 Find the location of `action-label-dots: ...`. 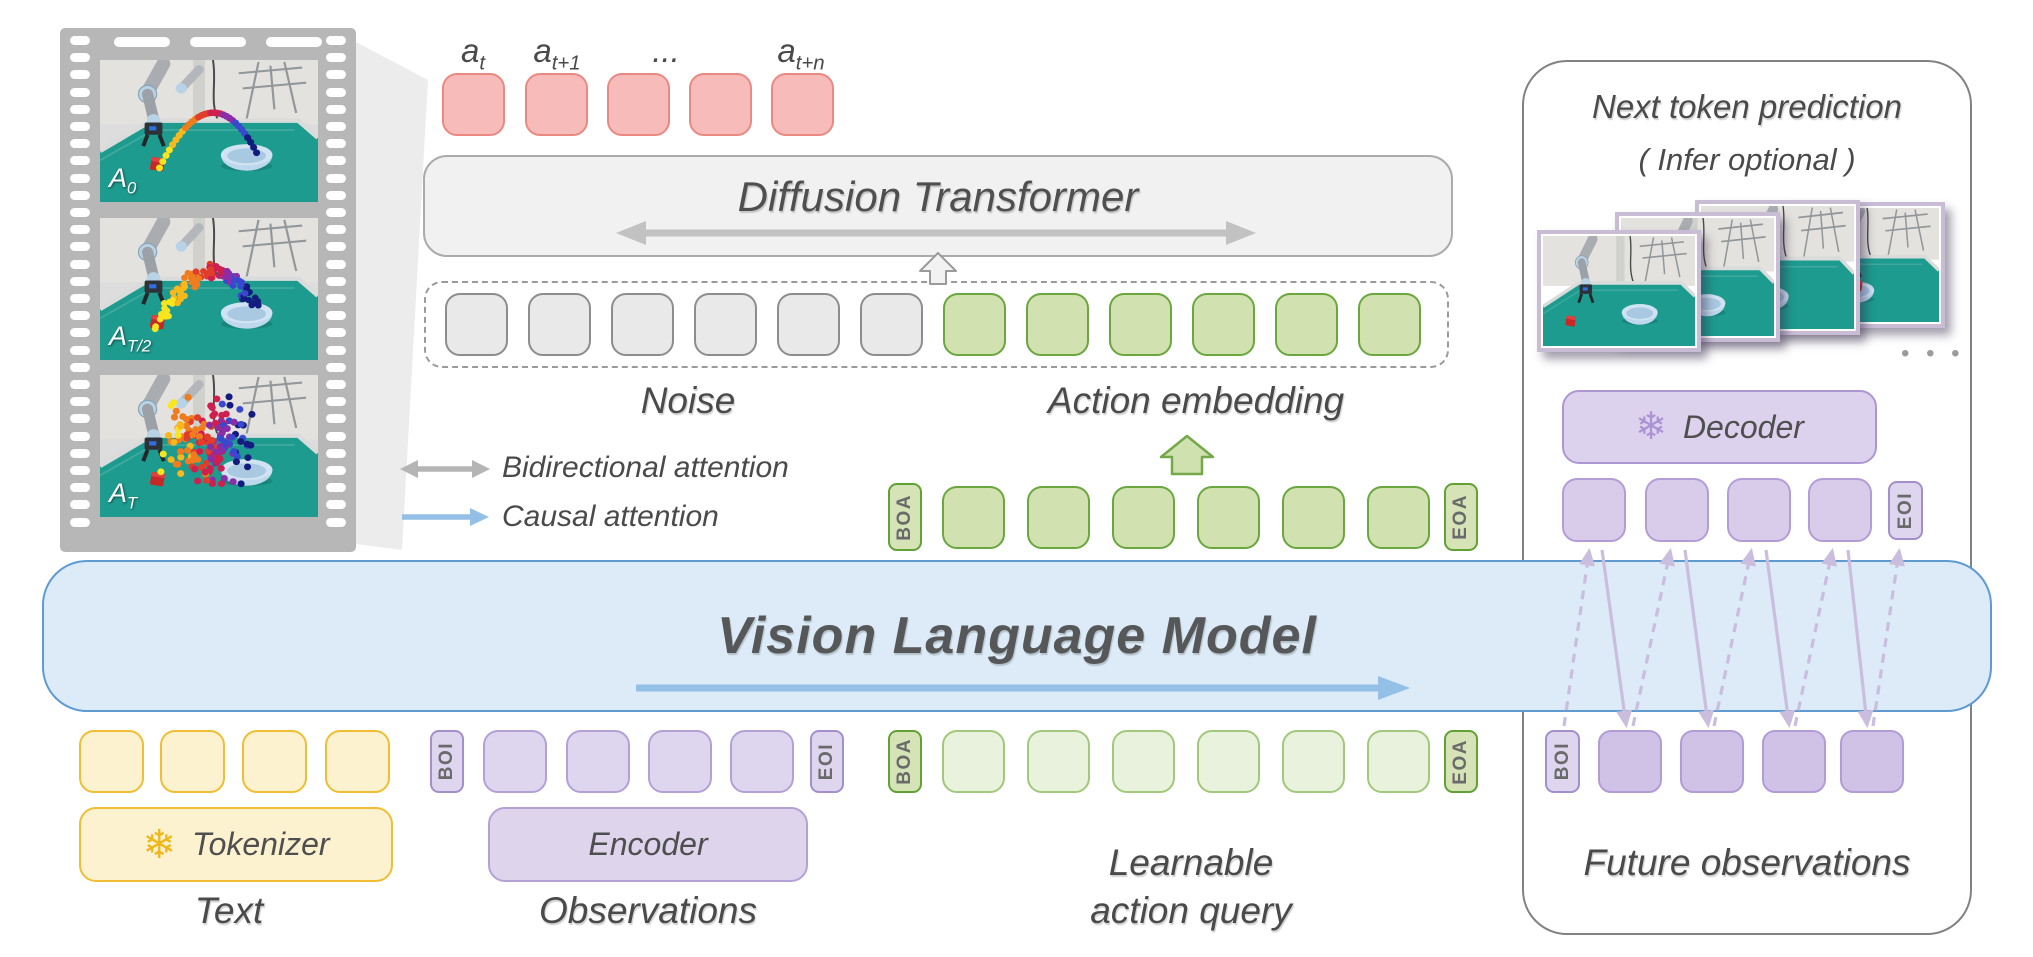

action-label-dots: ... is located at coordinates (666, 50).